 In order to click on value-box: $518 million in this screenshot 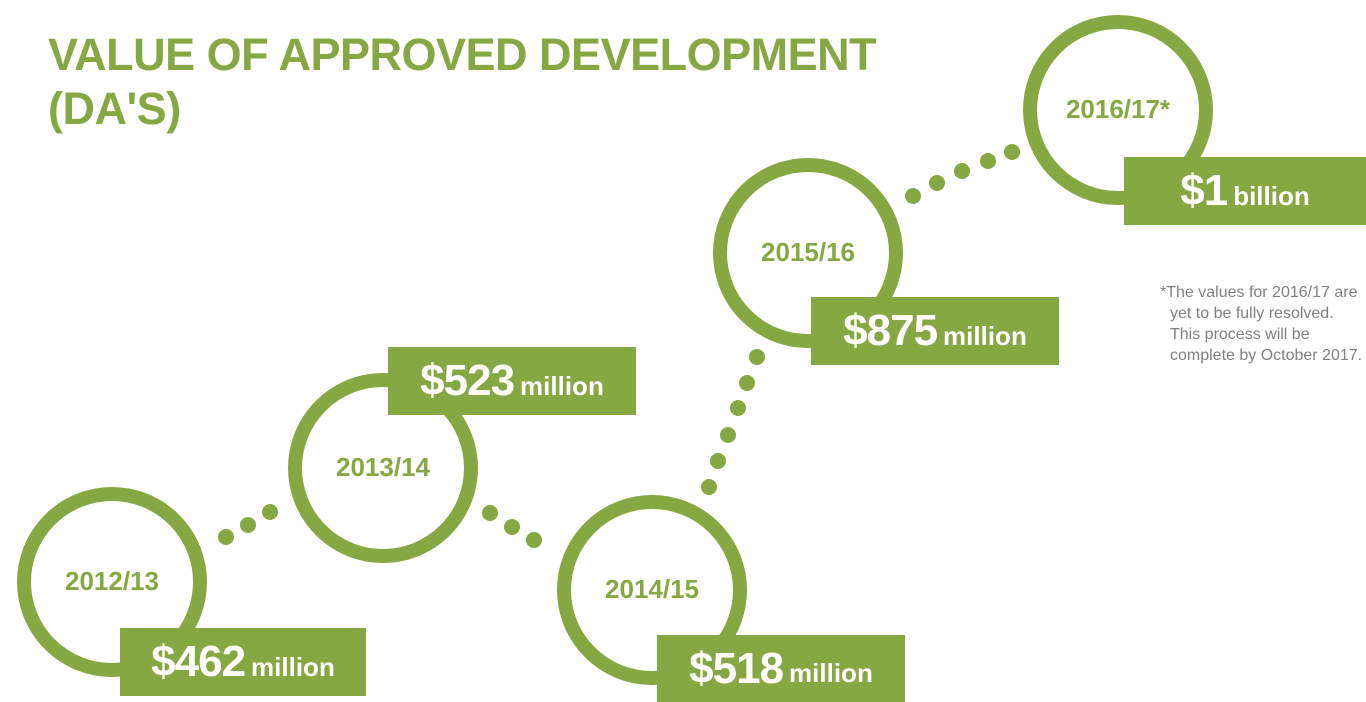, I will do `click(781, 668)`.